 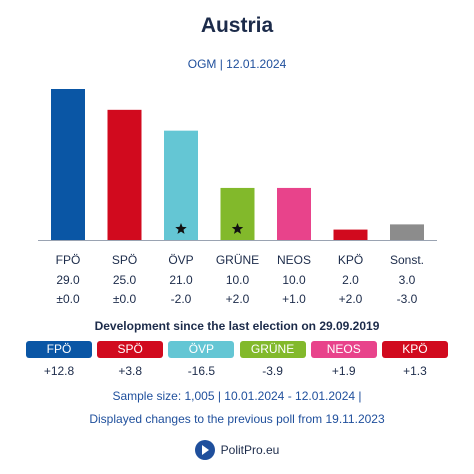 I want to click on development-badge-1: SPÖ, so click(x=130, y=349).